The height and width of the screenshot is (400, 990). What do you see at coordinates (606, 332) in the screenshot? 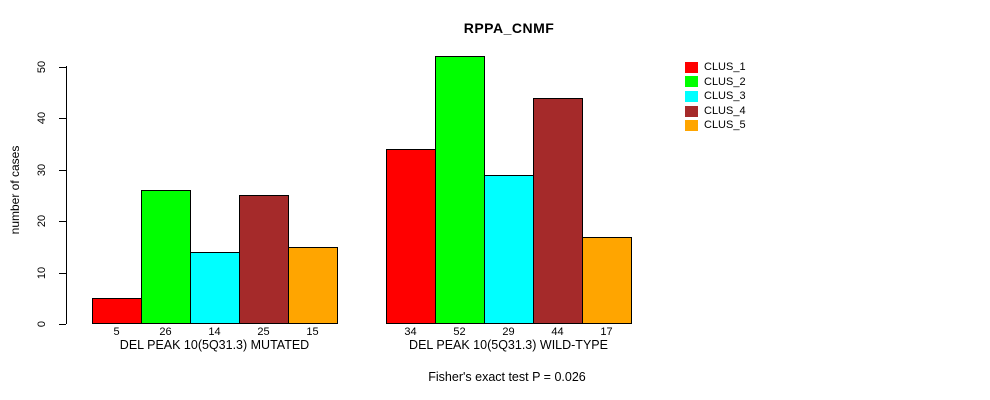
I see `bar-value-label: 17` at bounding box center [606, 332].